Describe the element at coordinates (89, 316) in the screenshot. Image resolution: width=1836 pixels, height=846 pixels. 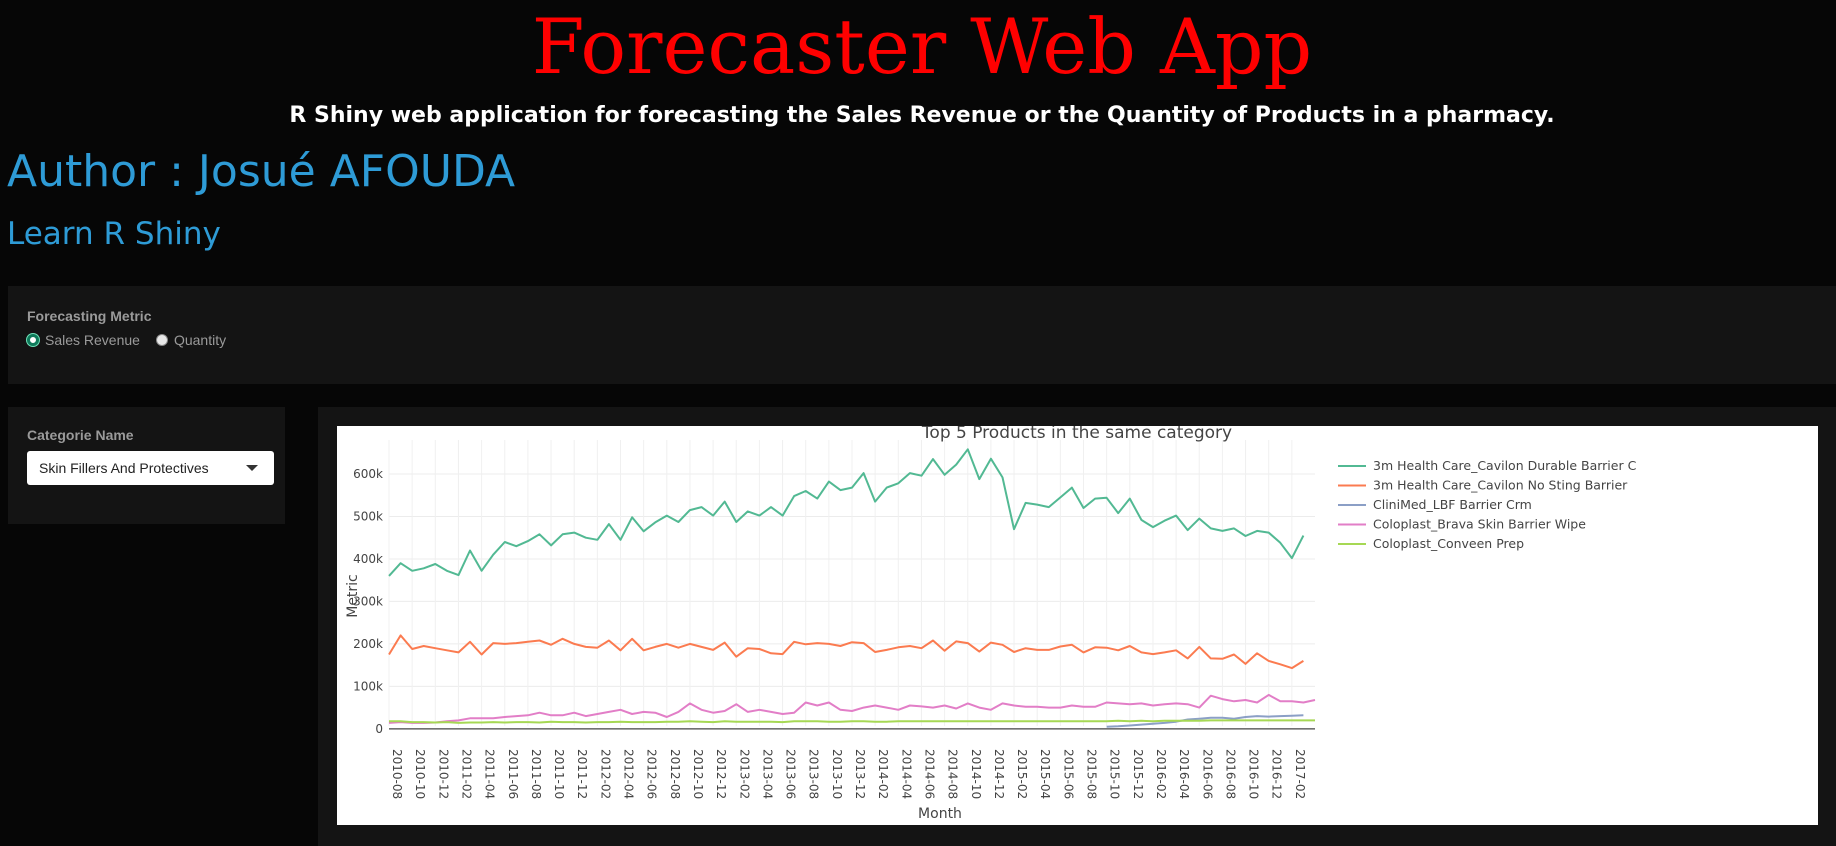
I see `forecasting-metric-label: Forecasting Metric` at that location.